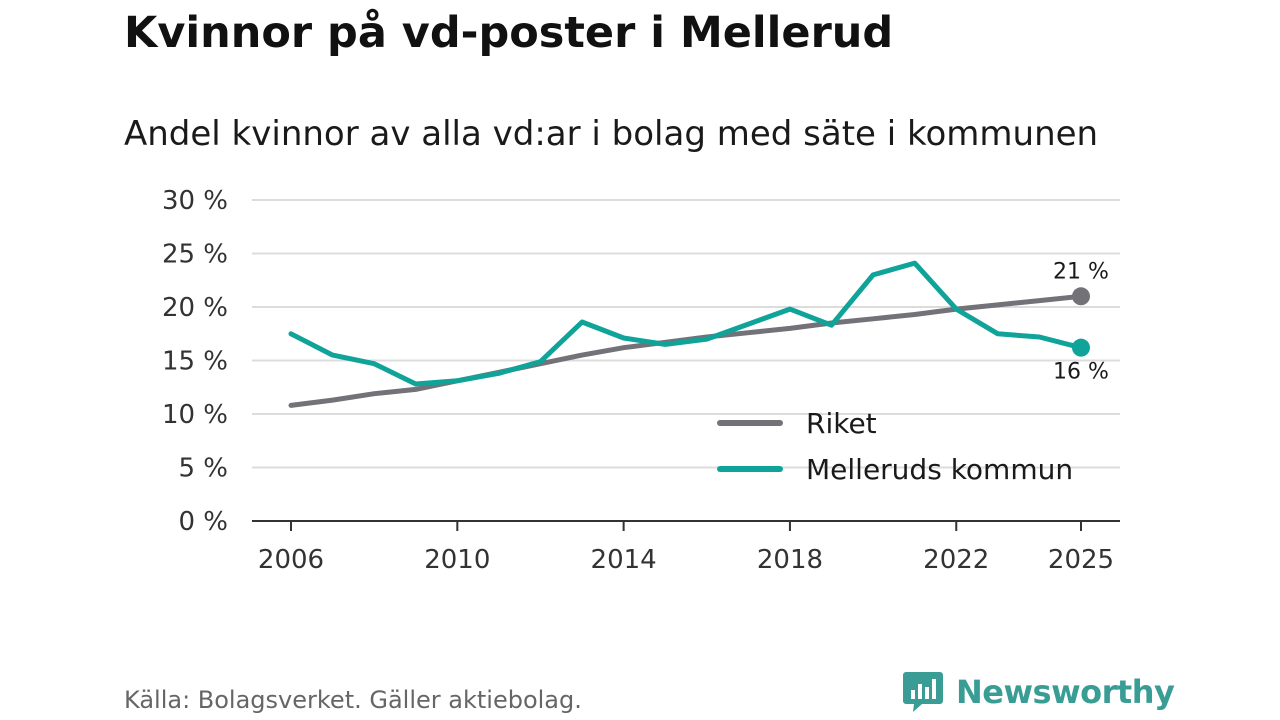 The width and height of the screenshot is (1280, 720). Describe the element at coordinates (195, 201) in the screenshot. I see `y-tick-label: 30 %` at that location.